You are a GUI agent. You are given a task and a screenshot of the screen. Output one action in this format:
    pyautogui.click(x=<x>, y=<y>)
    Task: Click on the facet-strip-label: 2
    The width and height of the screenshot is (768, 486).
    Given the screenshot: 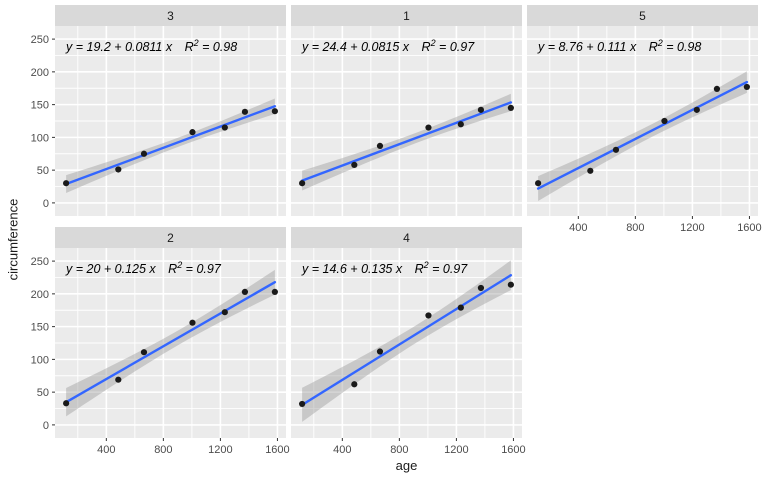 What is the action you would take?
    pyautogui.click(x=170, y=238)
    